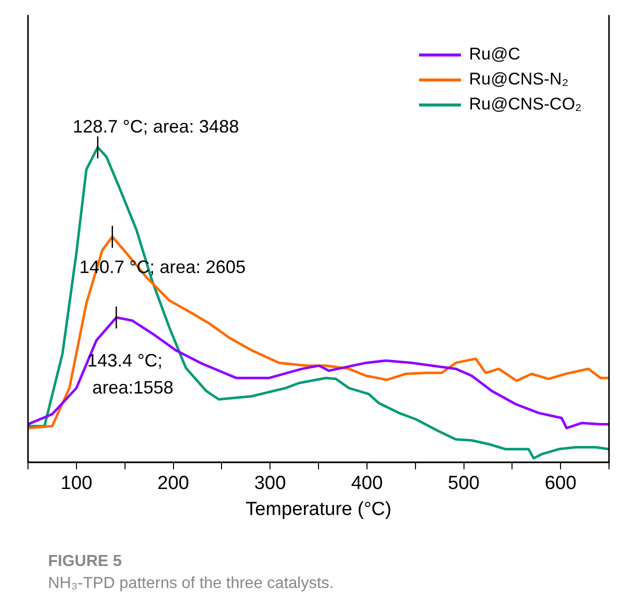 The image size is (617, 609). I want to click on legend-label: Ru@CNS-N₂, so click(518, 79).